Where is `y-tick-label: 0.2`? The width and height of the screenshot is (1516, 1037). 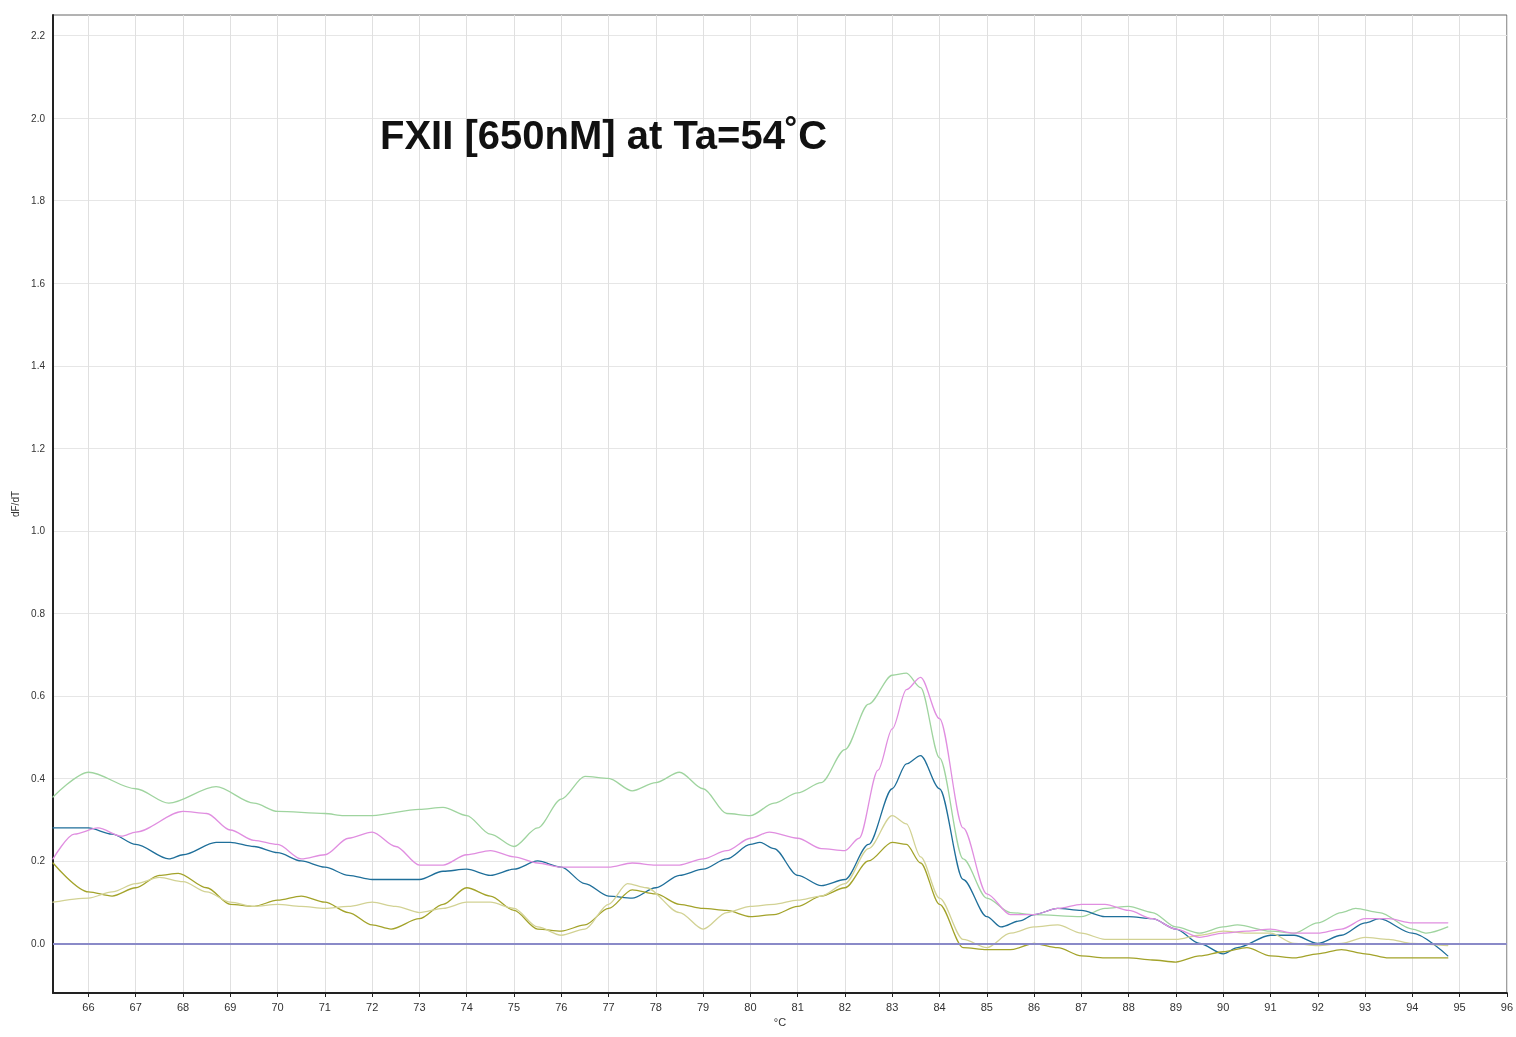 y-tick-label: 0.2 is located at coordinates (38, 861).